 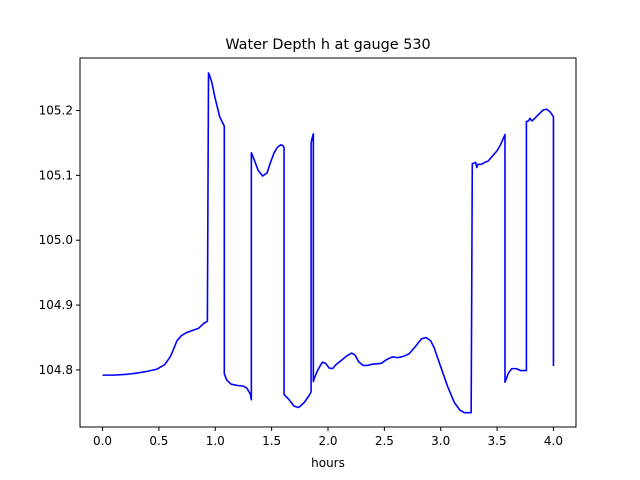 I want to click on y-axis-ticks: 104.8 104.9 105.0 105.1 105.2, so click(x=59, y=240).